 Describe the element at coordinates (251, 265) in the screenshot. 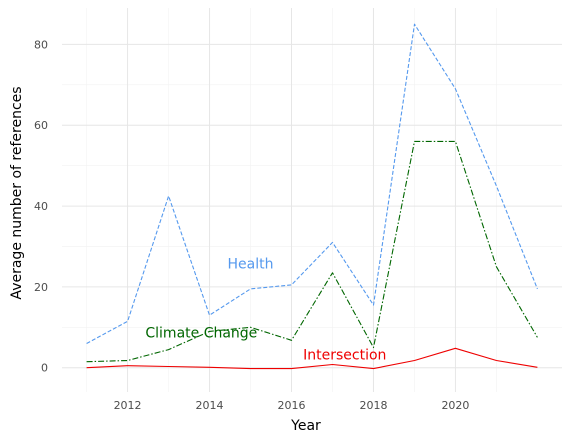

I see `series-label-health: Health` at that location.